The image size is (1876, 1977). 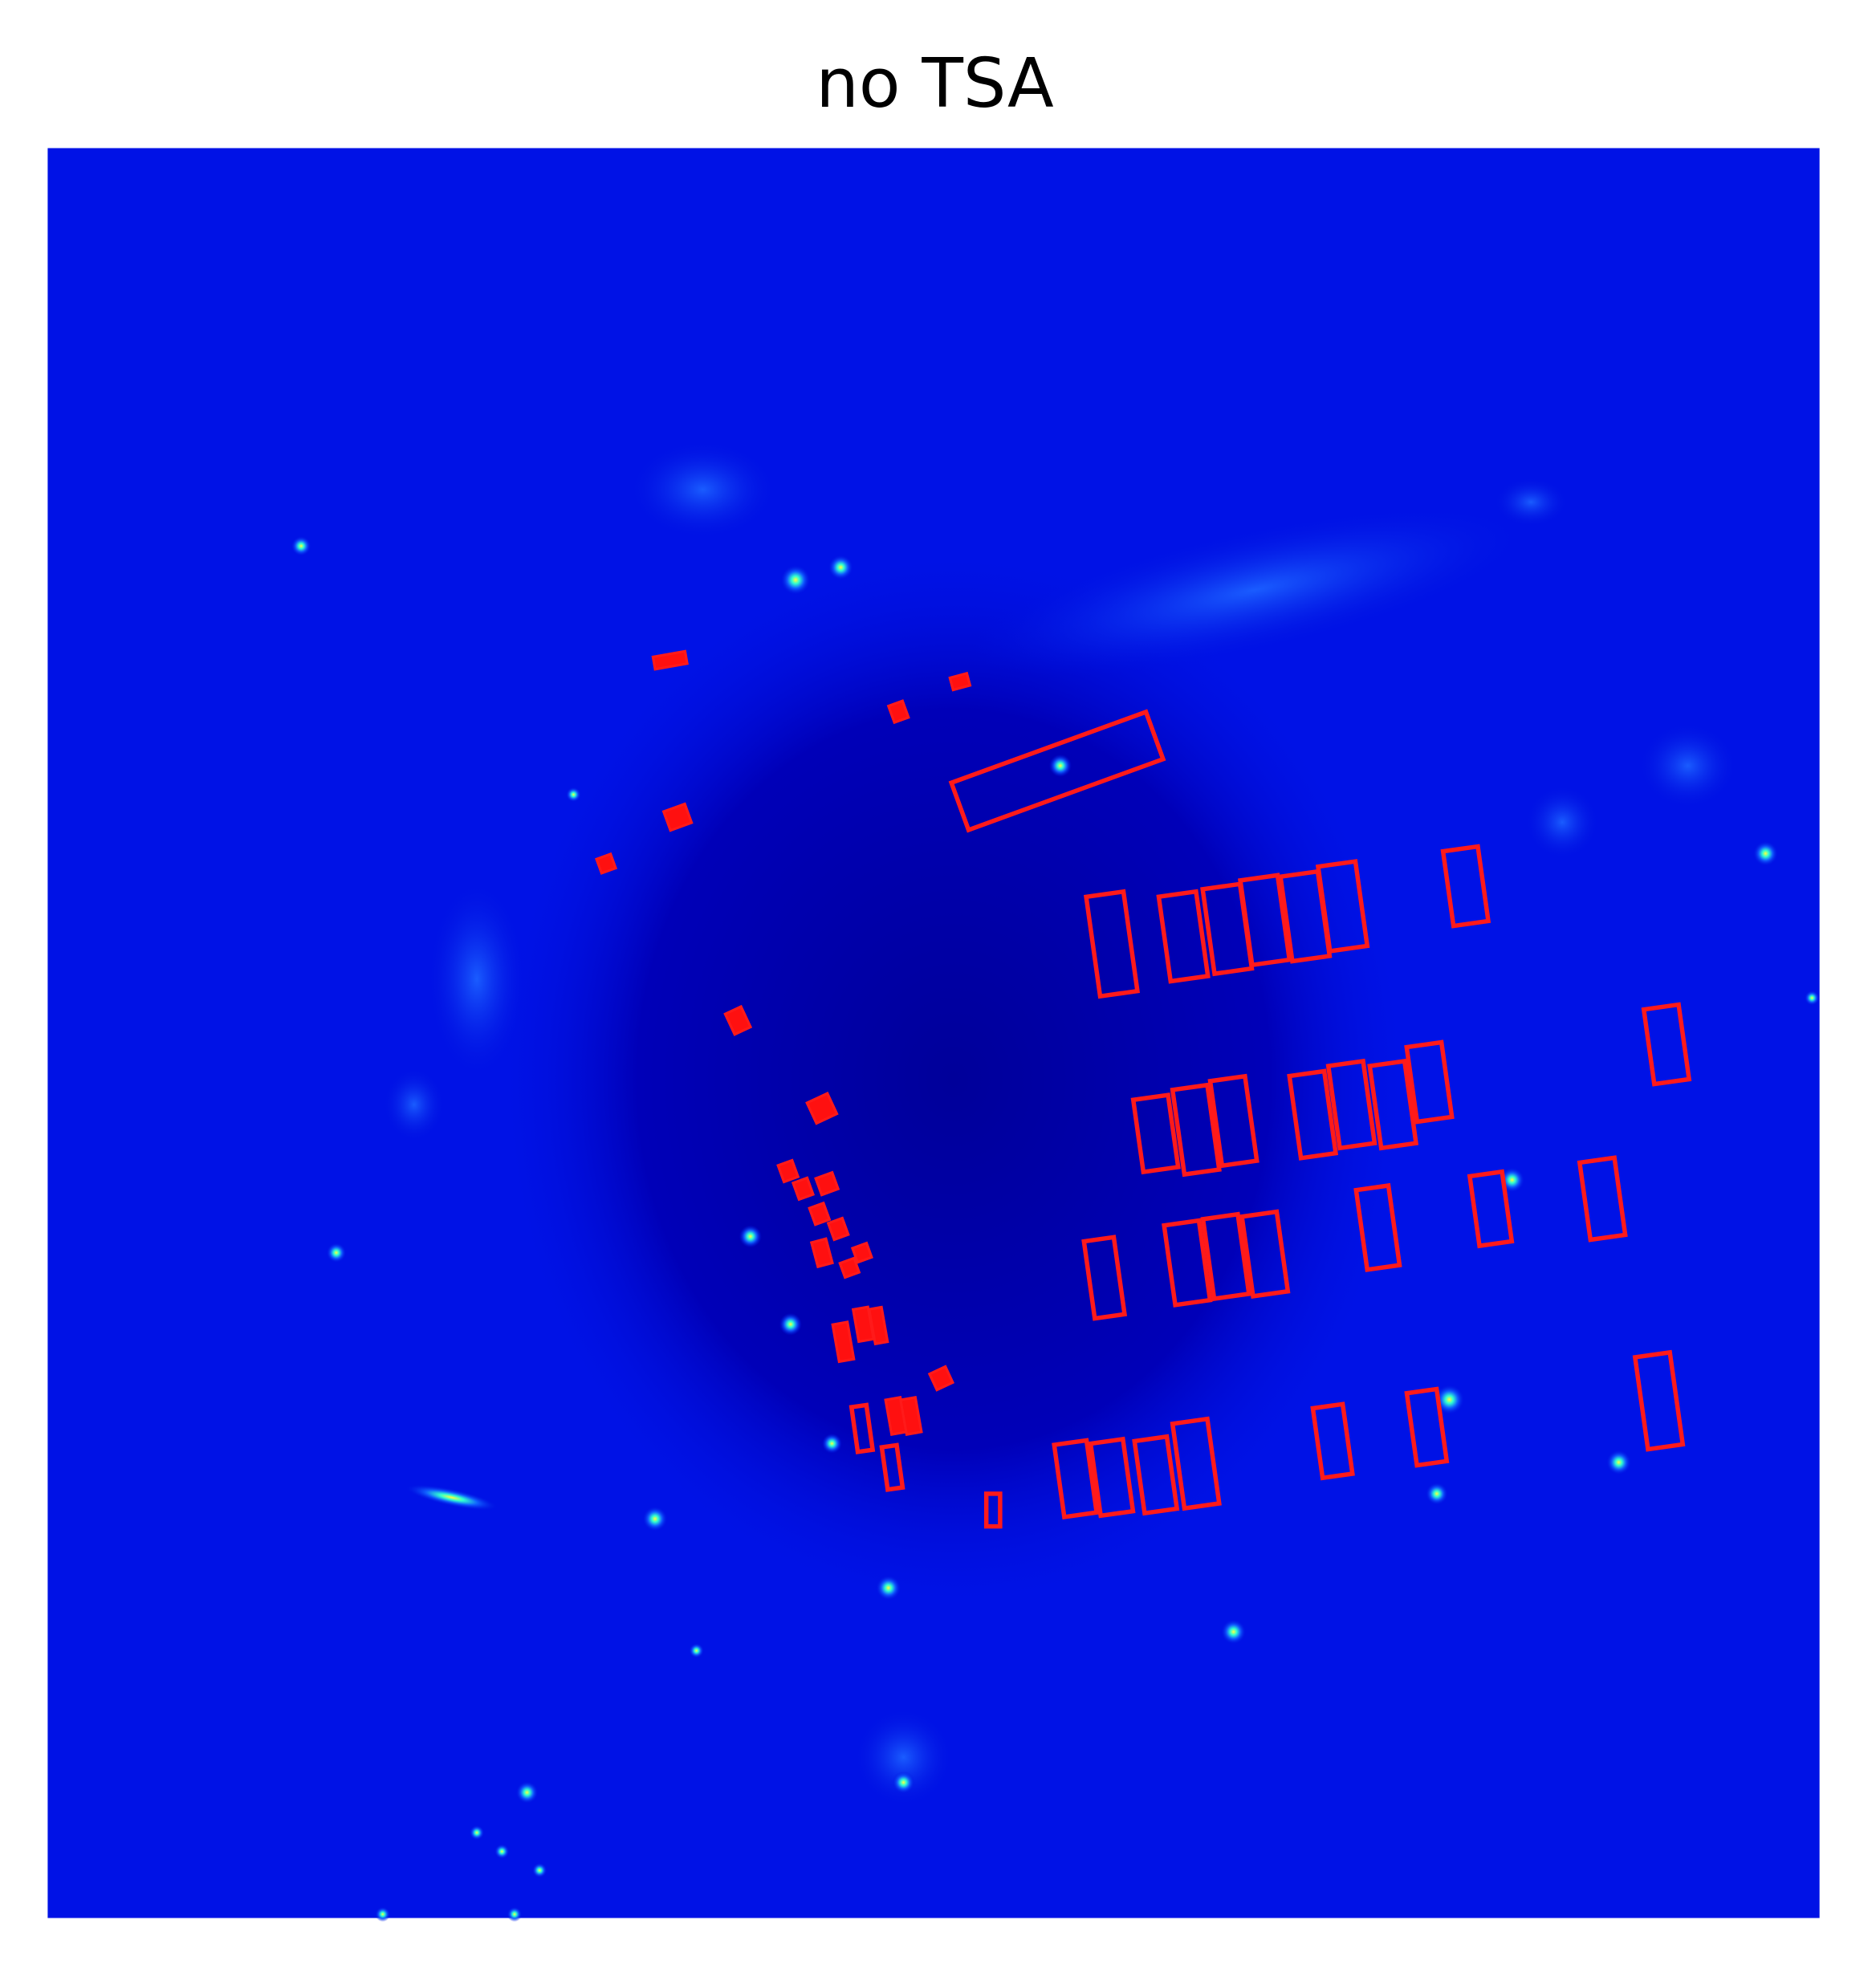 I want to click on title: no TSA, so click(x=935, y=83).